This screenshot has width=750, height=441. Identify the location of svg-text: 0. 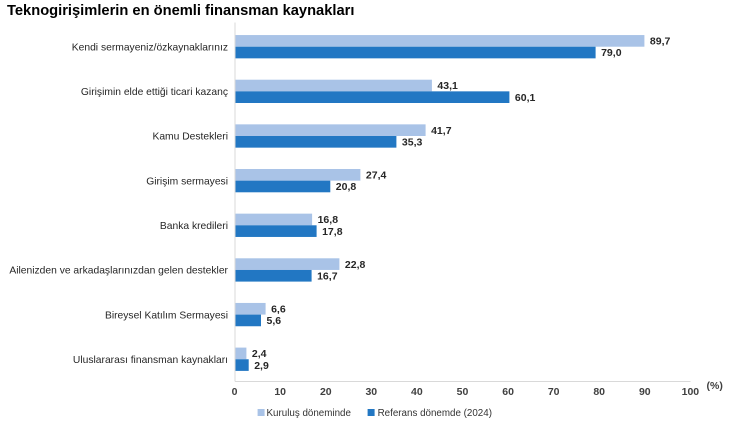
(235, 392).